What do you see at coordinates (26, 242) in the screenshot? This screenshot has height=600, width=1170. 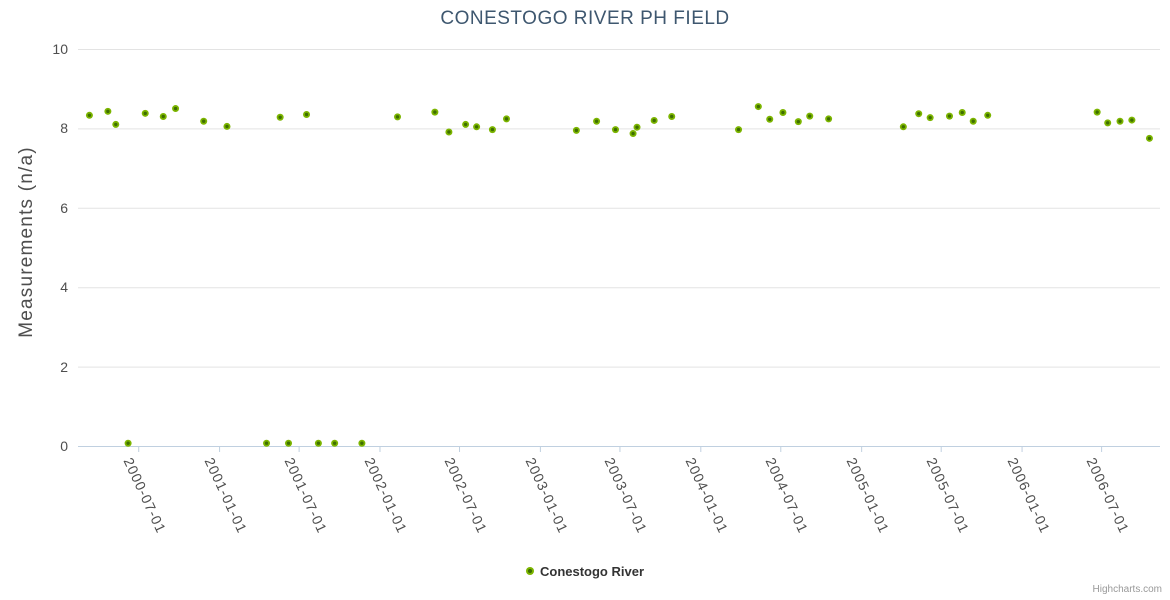 I see `y-axis-title: Measurements (n/a)` at bounding box center [26, 242].